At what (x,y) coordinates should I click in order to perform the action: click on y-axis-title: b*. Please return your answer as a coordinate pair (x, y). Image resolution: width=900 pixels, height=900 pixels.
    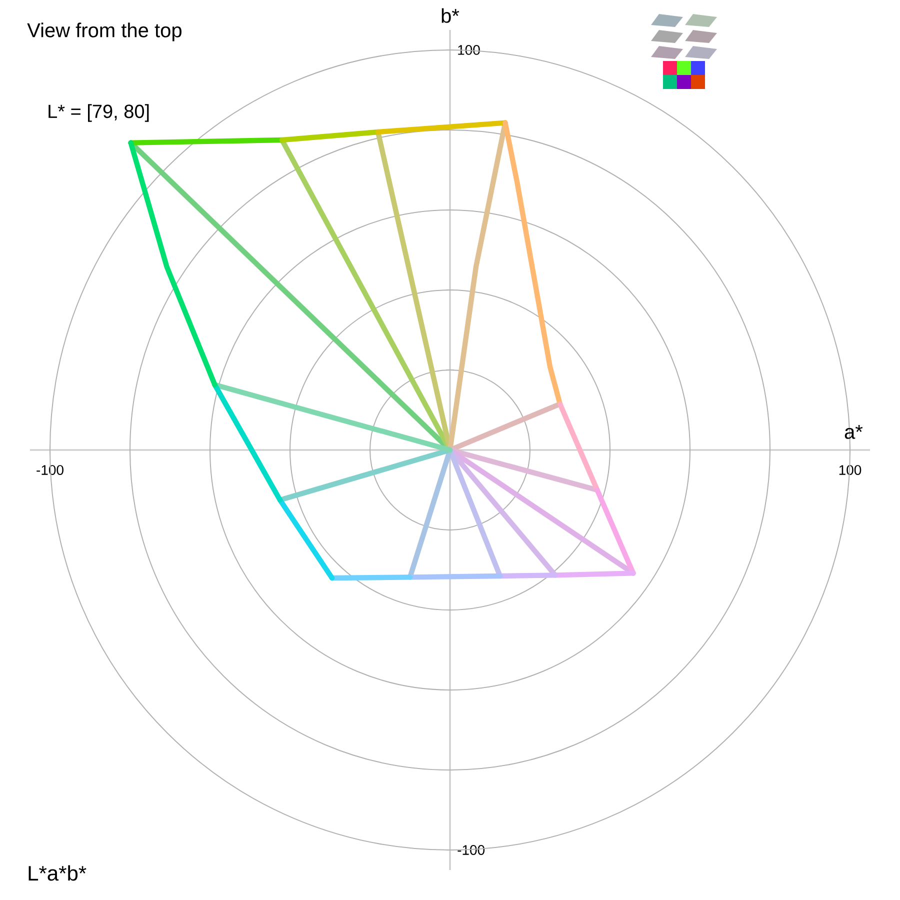
    Looking at the image, I should click on (451, 15).